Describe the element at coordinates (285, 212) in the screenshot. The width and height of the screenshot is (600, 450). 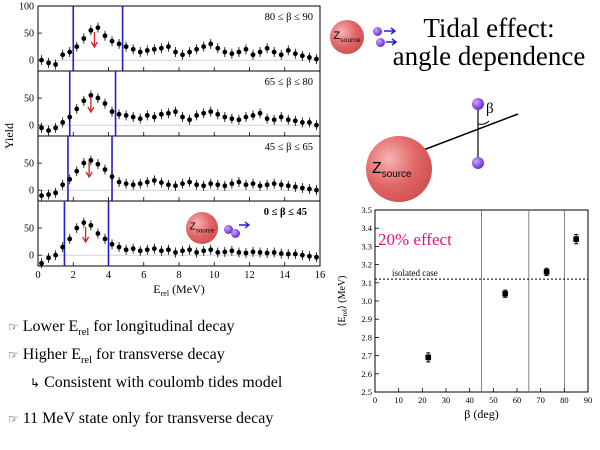
I see `panel-label: 0 ≤ β ≤ 45` at that location.